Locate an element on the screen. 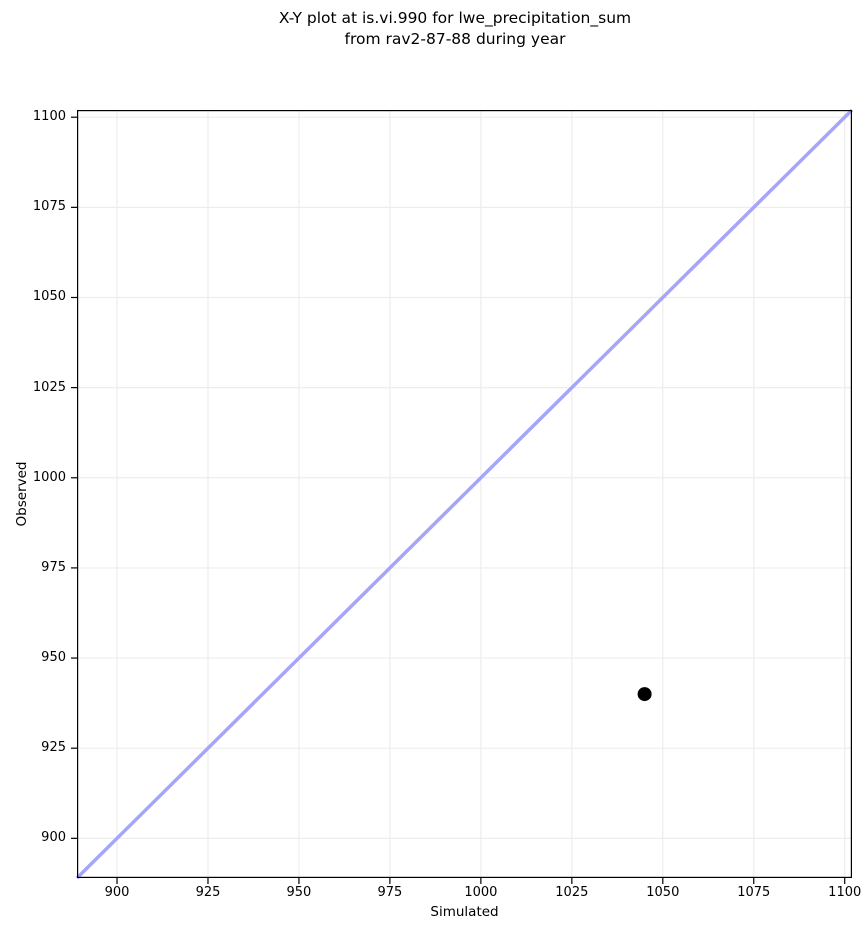  x-tick-label: 1100 is located at coordinates (845, 892).